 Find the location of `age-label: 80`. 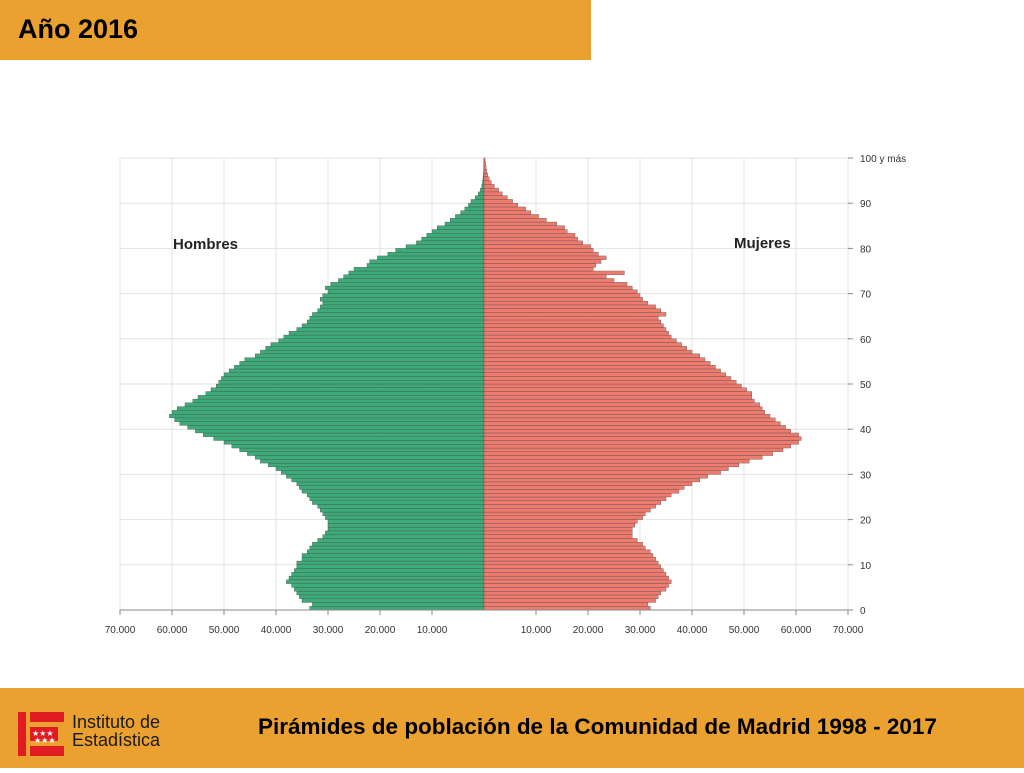

age-label: 80 is located at coordinates (866, 249).